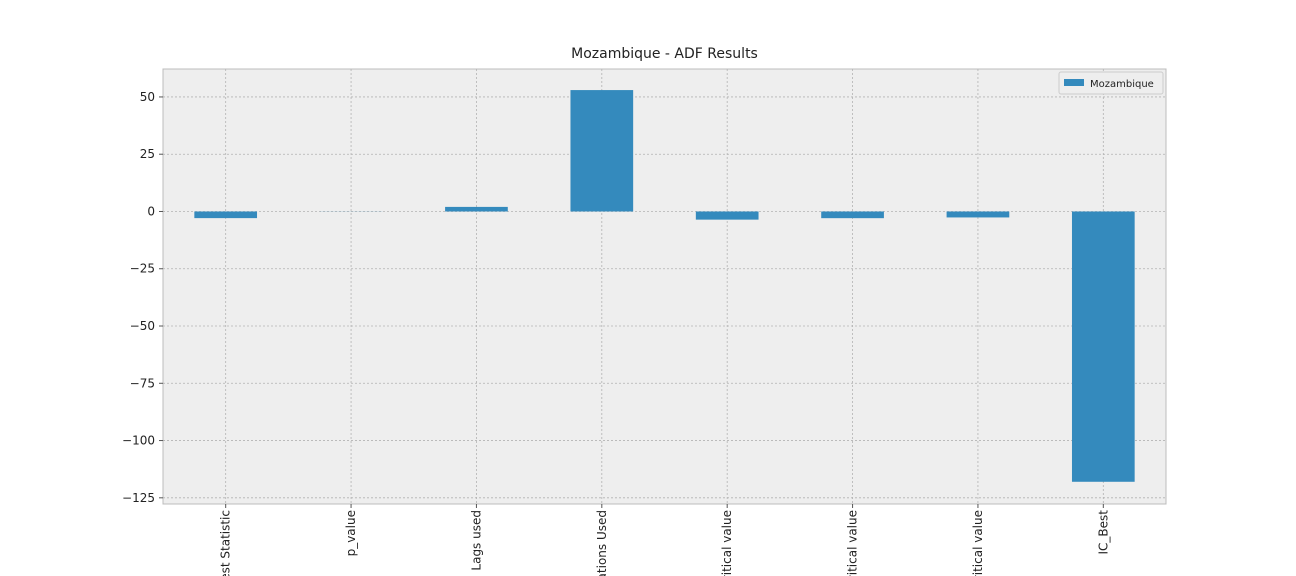  Describe the element at coordinates (476, 540) in the screenshot. I see `x-tick-label: Lags used` at that location.